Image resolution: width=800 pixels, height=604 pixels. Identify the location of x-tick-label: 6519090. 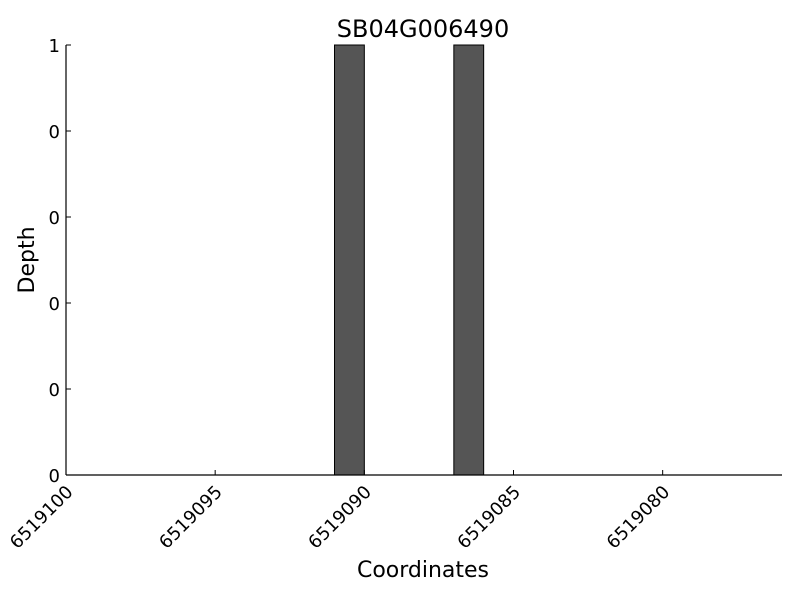
(340, 518).